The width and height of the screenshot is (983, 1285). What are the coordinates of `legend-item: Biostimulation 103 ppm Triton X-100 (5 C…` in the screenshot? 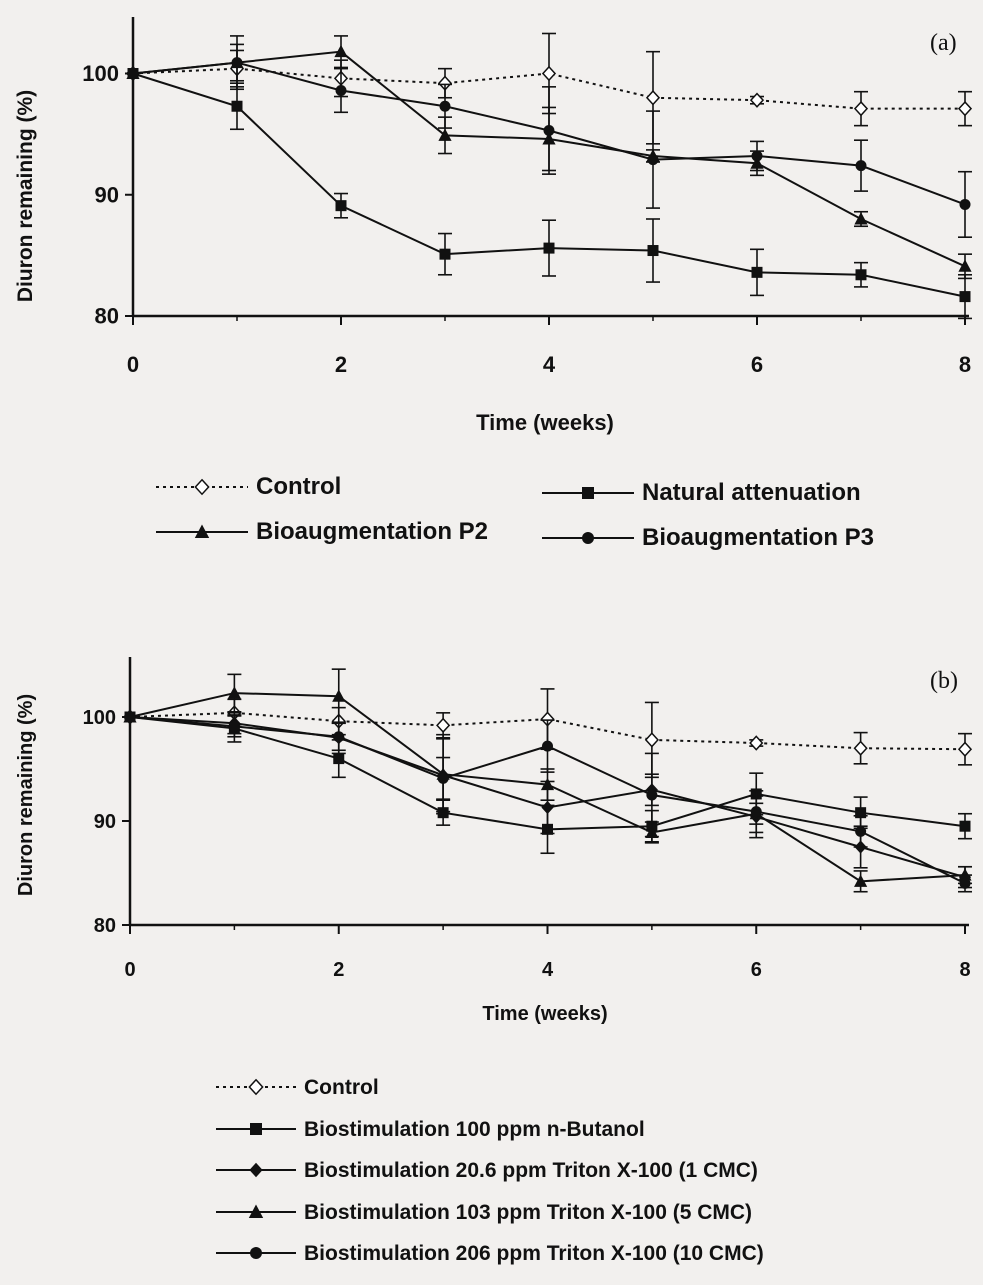 It's located at (484, 1212).